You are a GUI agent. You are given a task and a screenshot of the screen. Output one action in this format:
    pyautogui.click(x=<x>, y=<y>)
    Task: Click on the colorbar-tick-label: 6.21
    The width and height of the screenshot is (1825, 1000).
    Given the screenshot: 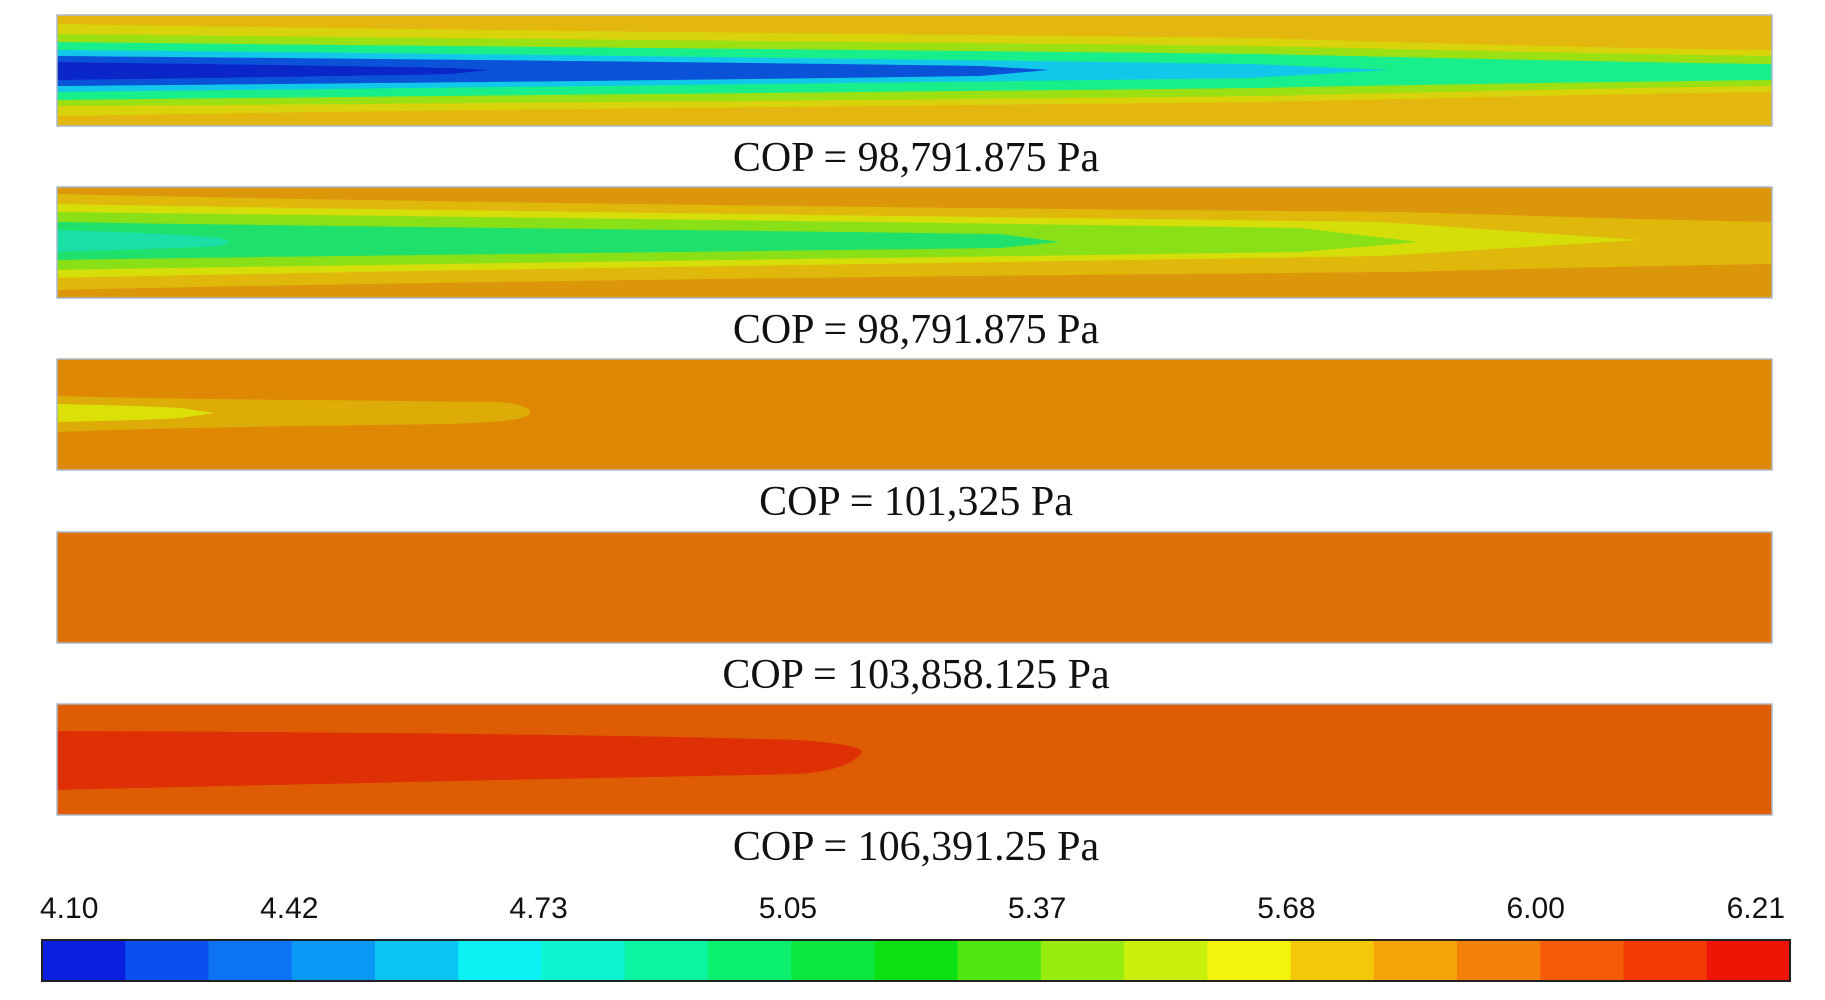 What is the action you would take?
    pyautogui.click(x=1756, y=908)
    